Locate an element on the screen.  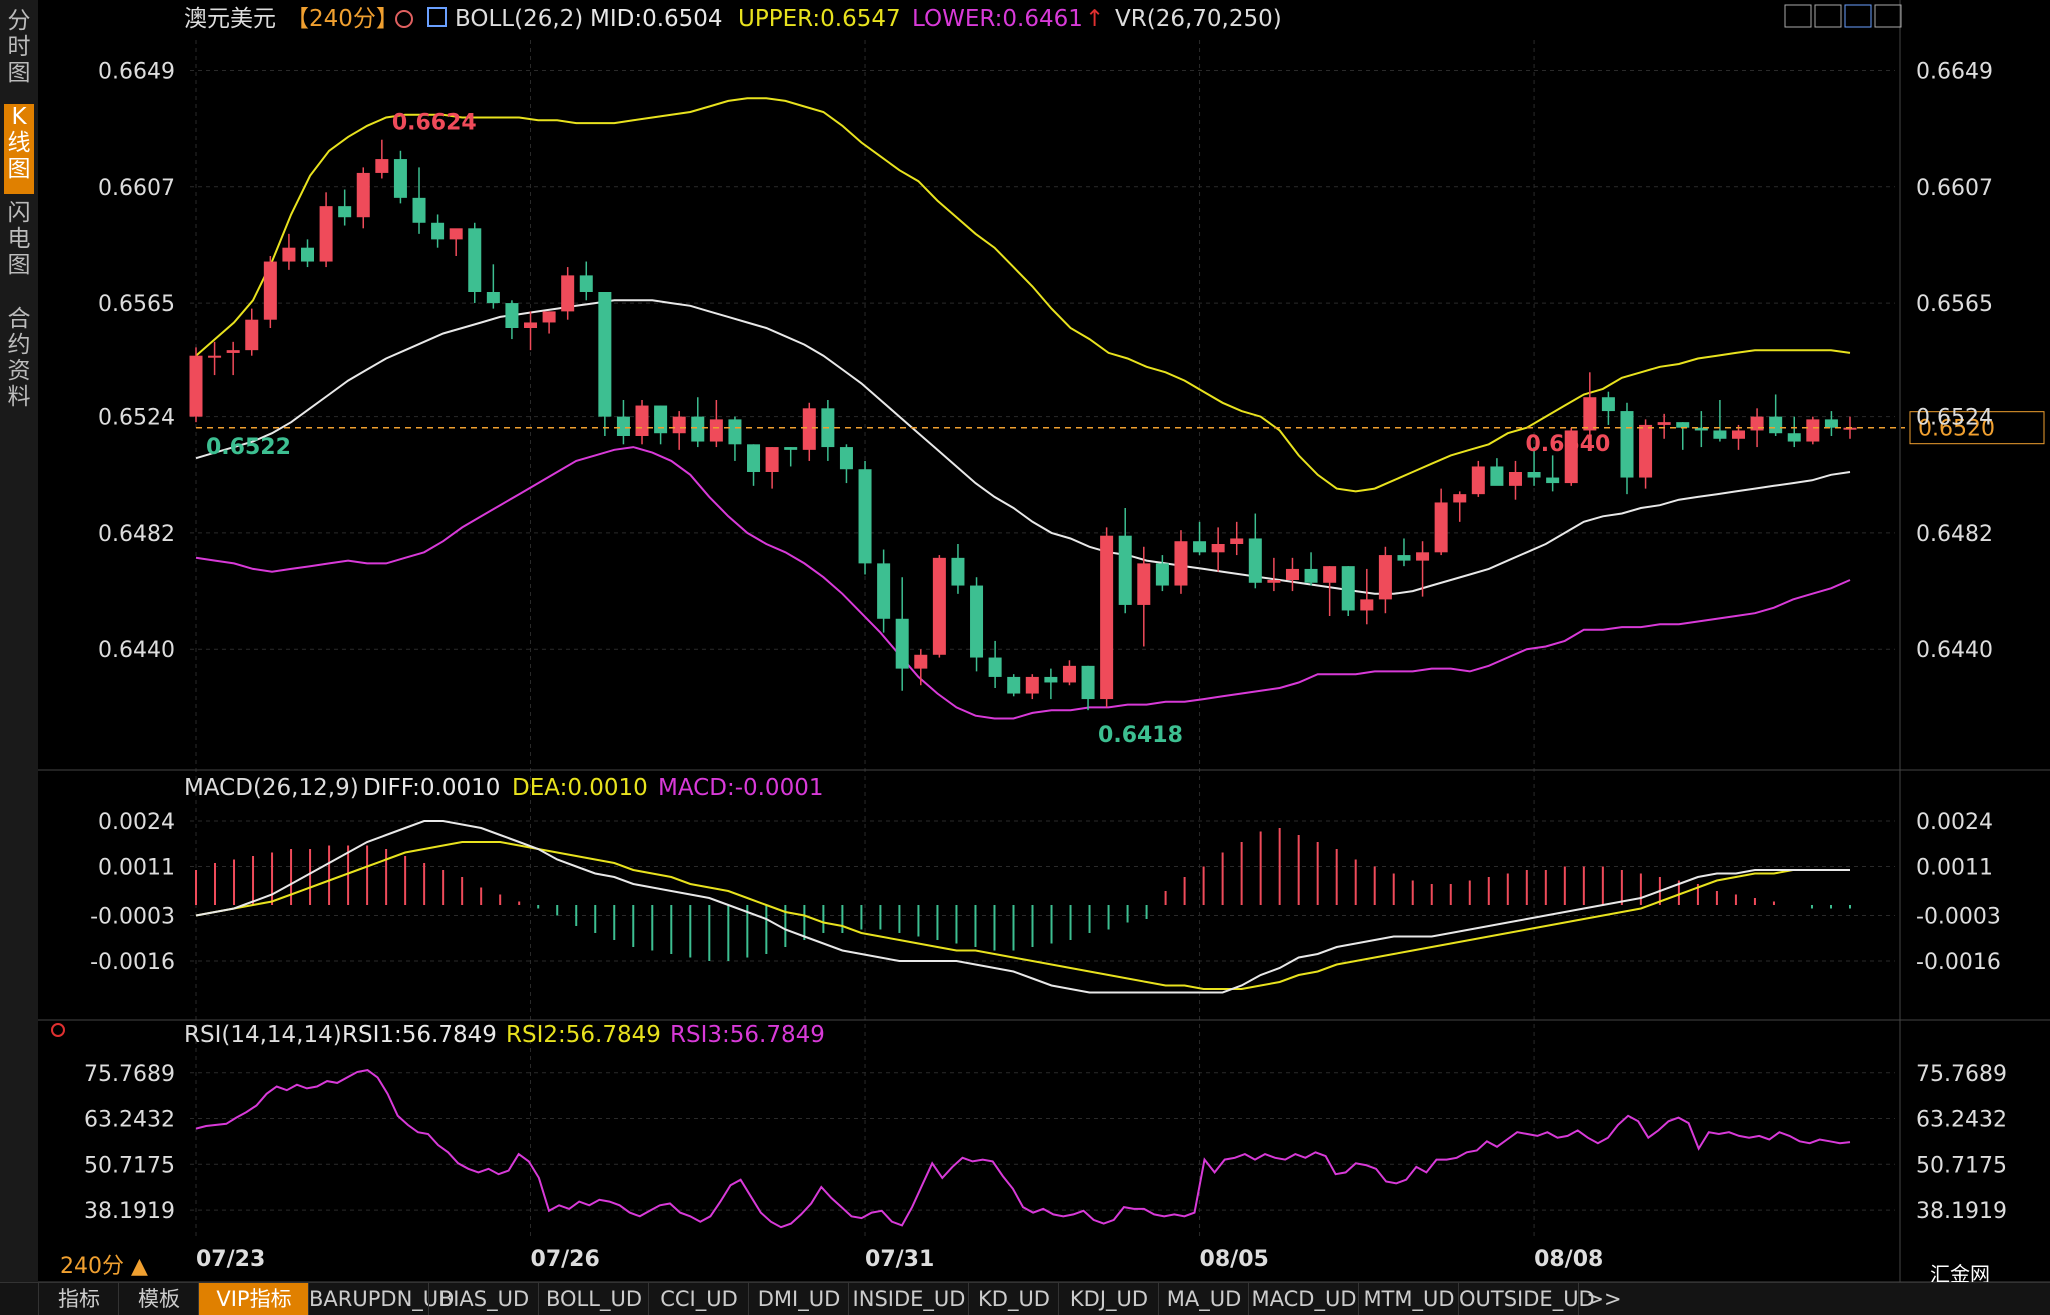
y-tick-label-right: 0.6607 is located at coordinates (1954, 188).